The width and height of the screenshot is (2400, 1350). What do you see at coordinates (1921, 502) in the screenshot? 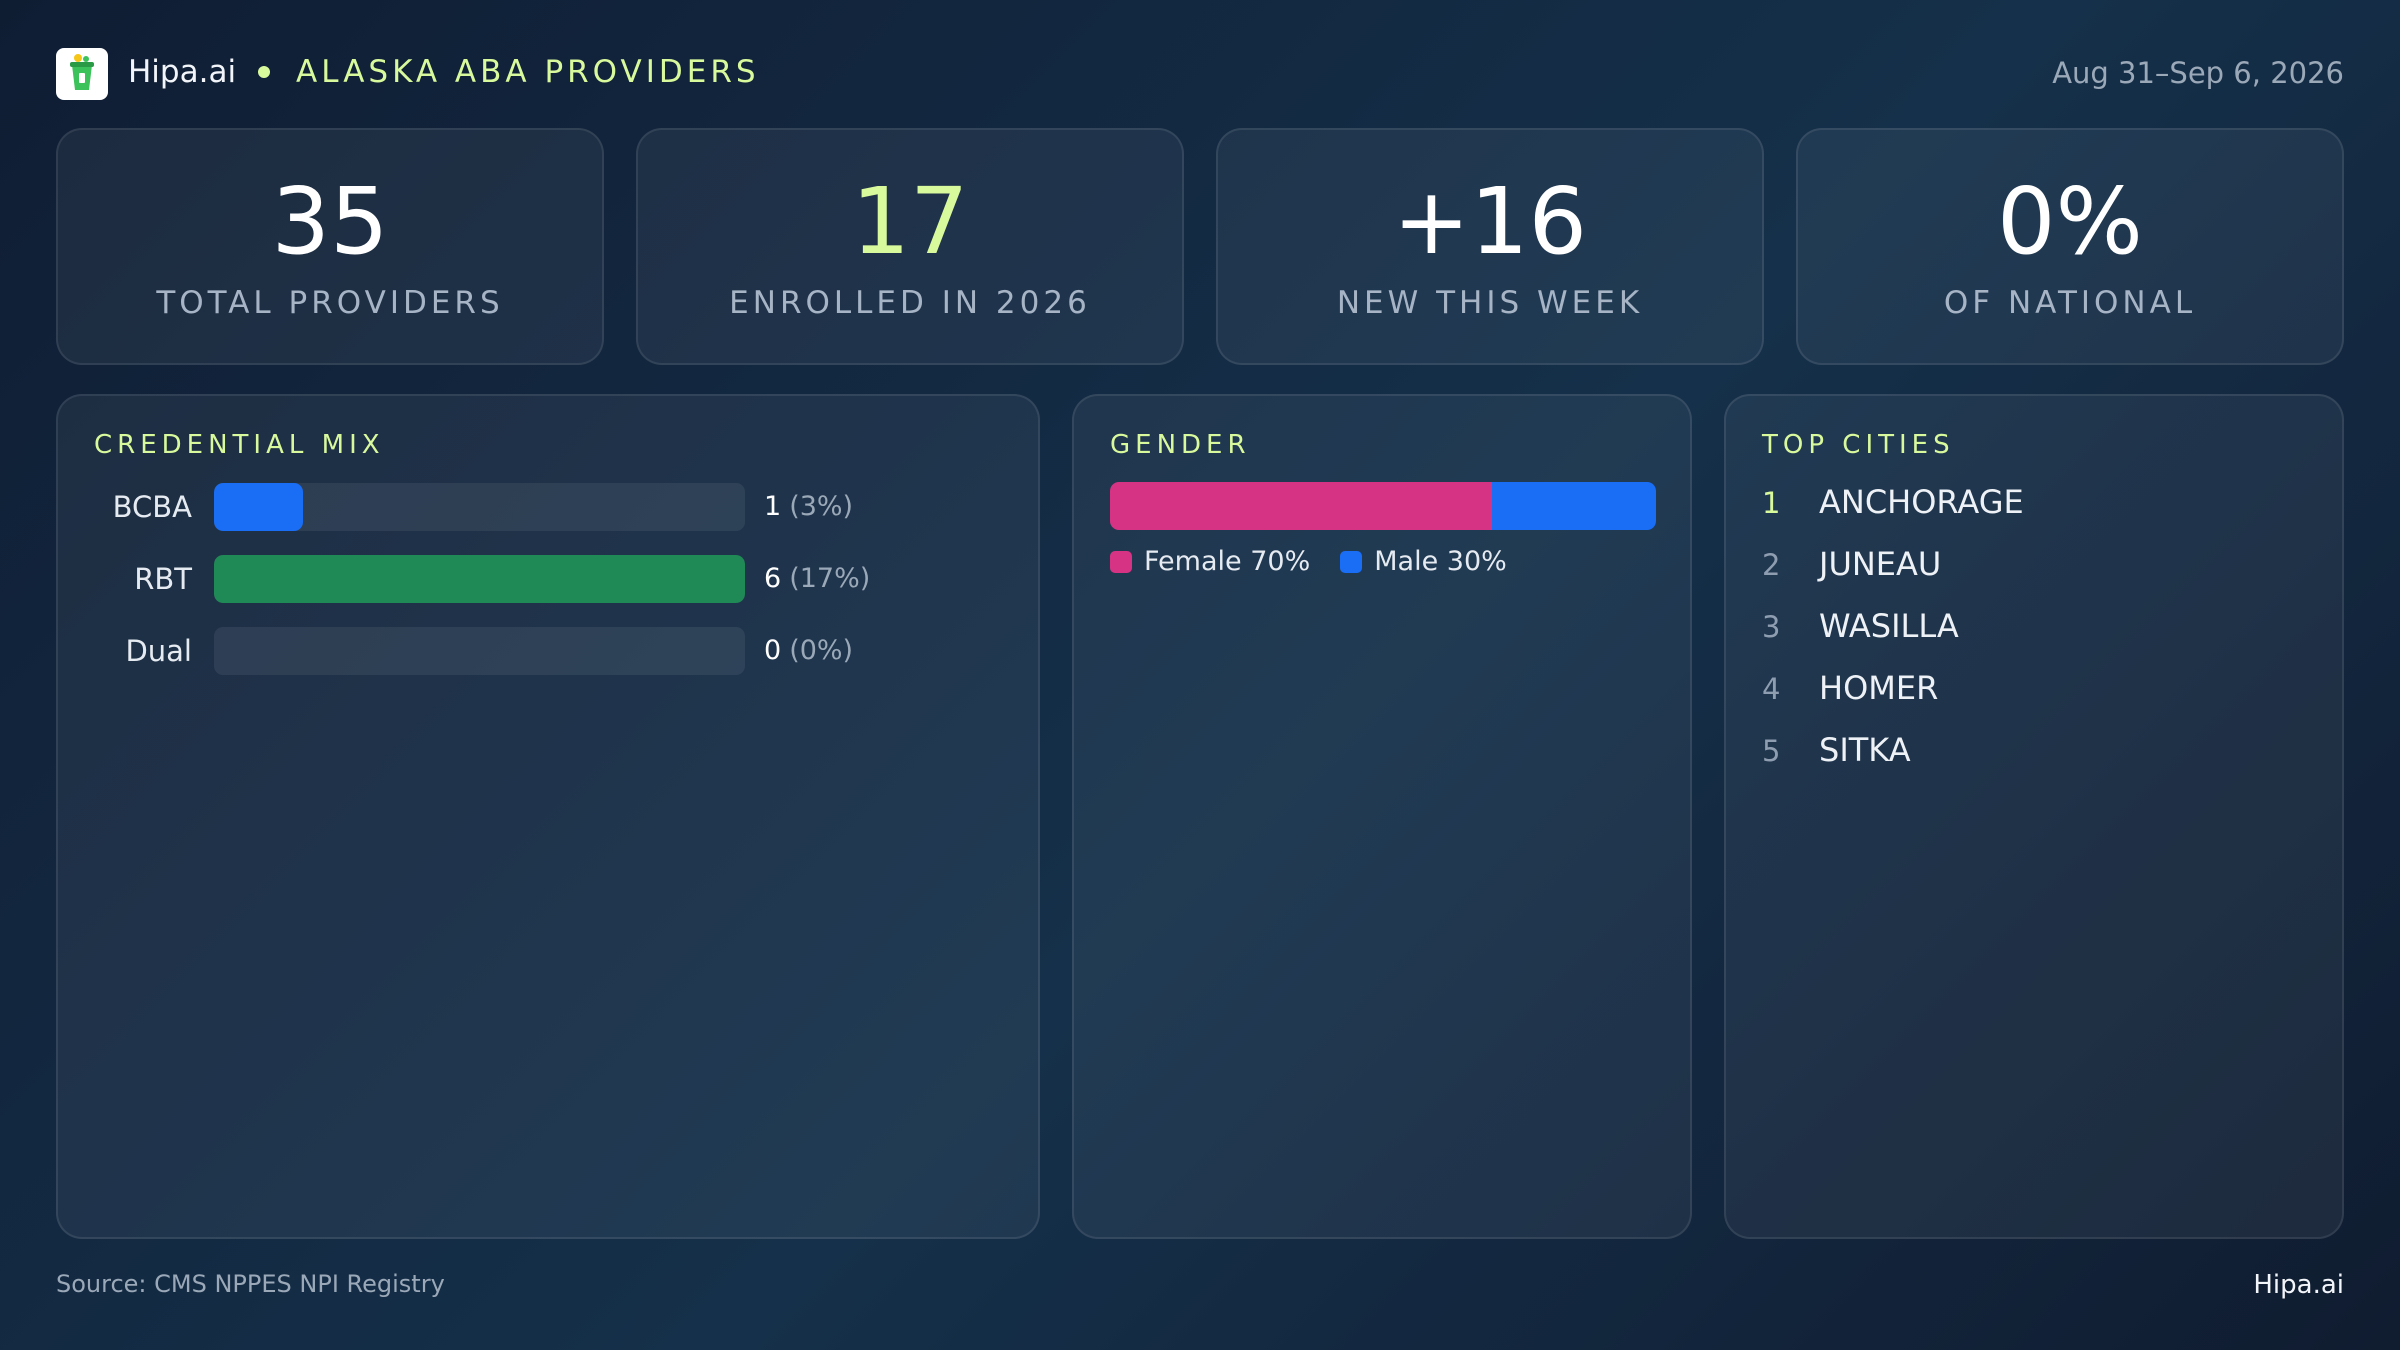
I see `city-name: ANCHORAGE` at bounding box center [1921, 502].